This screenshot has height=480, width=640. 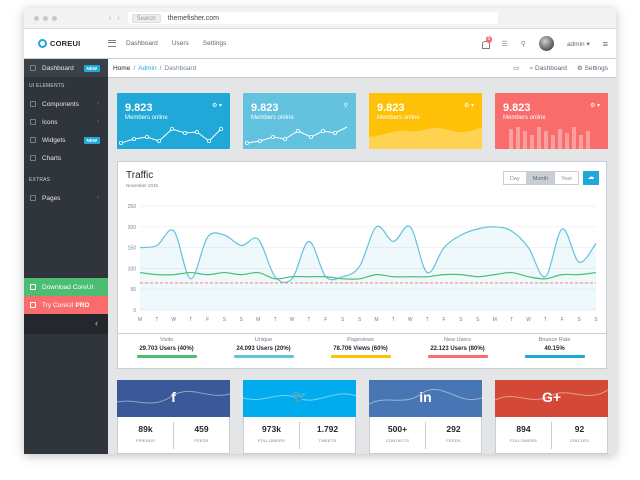 What do you see at coordinates (578, 44) in the screenshot?
I see `user-menu: admin ▾` at bounding box center [578, 44].